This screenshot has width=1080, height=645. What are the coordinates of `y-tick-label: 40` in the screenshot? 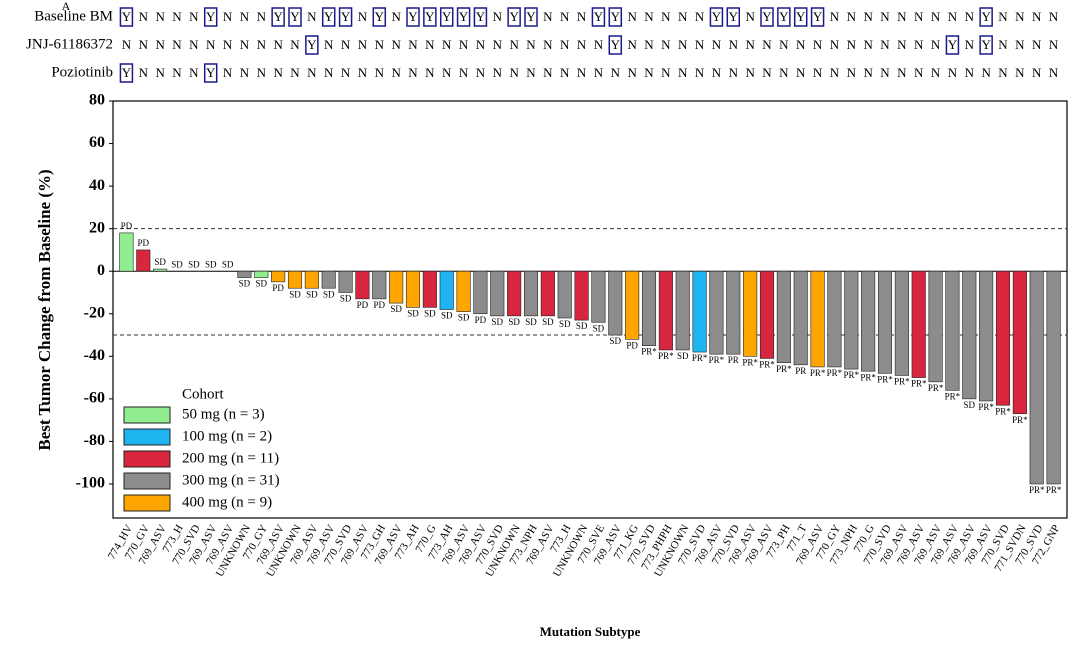 It's located at (97, 185).